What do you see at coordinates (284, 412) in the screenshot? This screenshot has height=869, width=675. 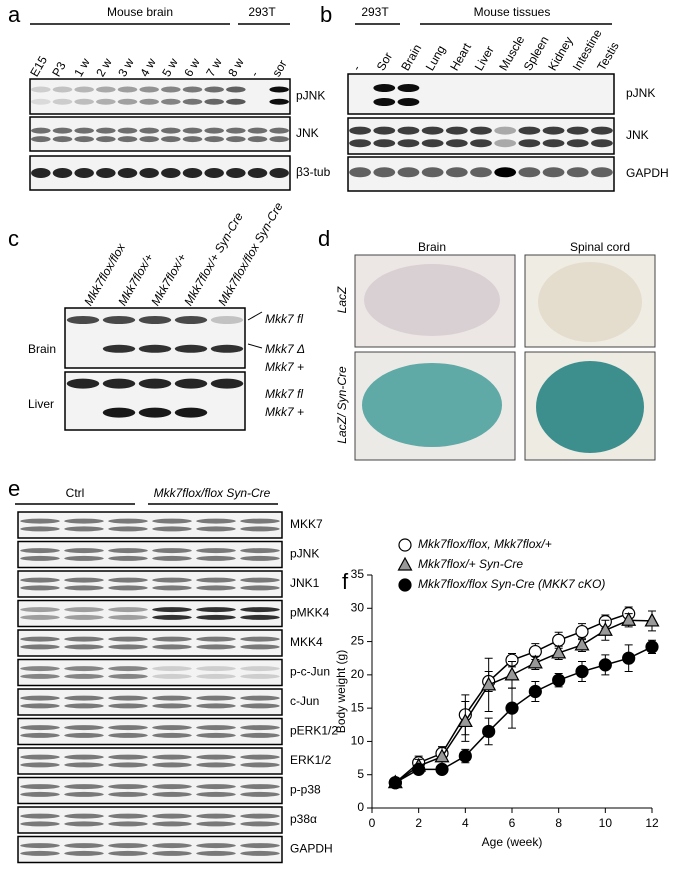 I see `label: Mkk7 +` at bounding box center [284, 412].